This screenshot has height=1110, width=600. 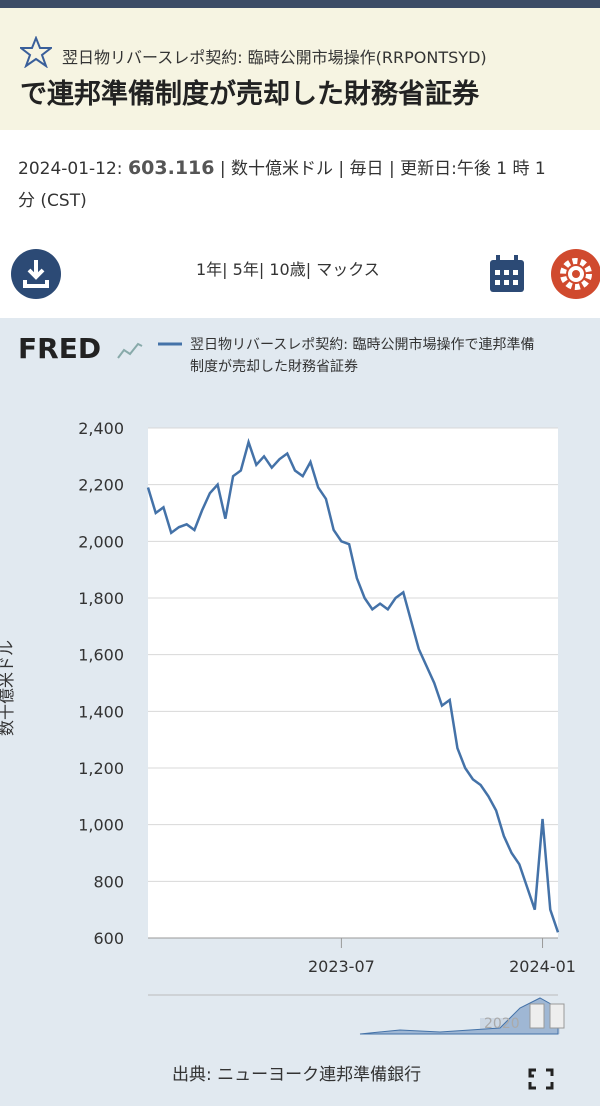 What do you see at coordinates (575, 274) in the screenshot?
I see `settings-button` at bounding box center [575, 274].